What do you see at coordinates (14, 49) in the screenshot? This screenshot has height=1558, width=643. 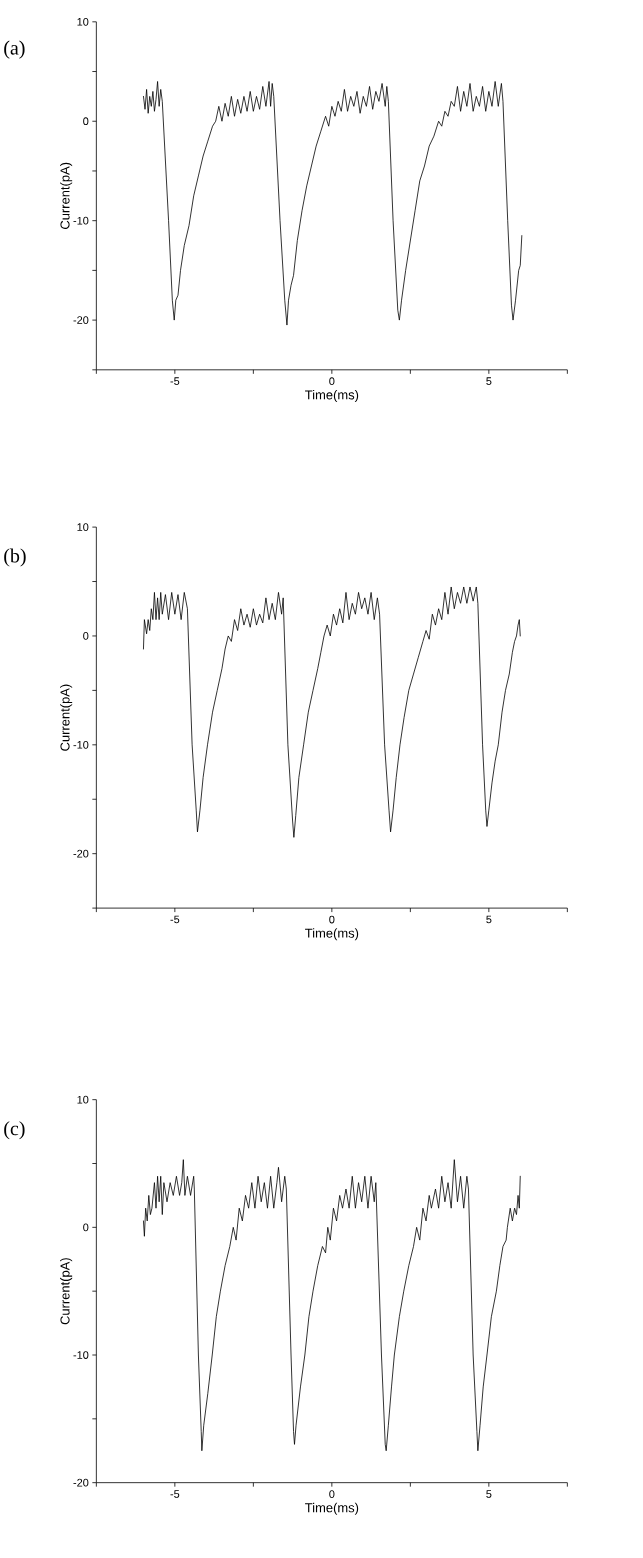 I see `text: (a)` at bounding box center [14, 49].